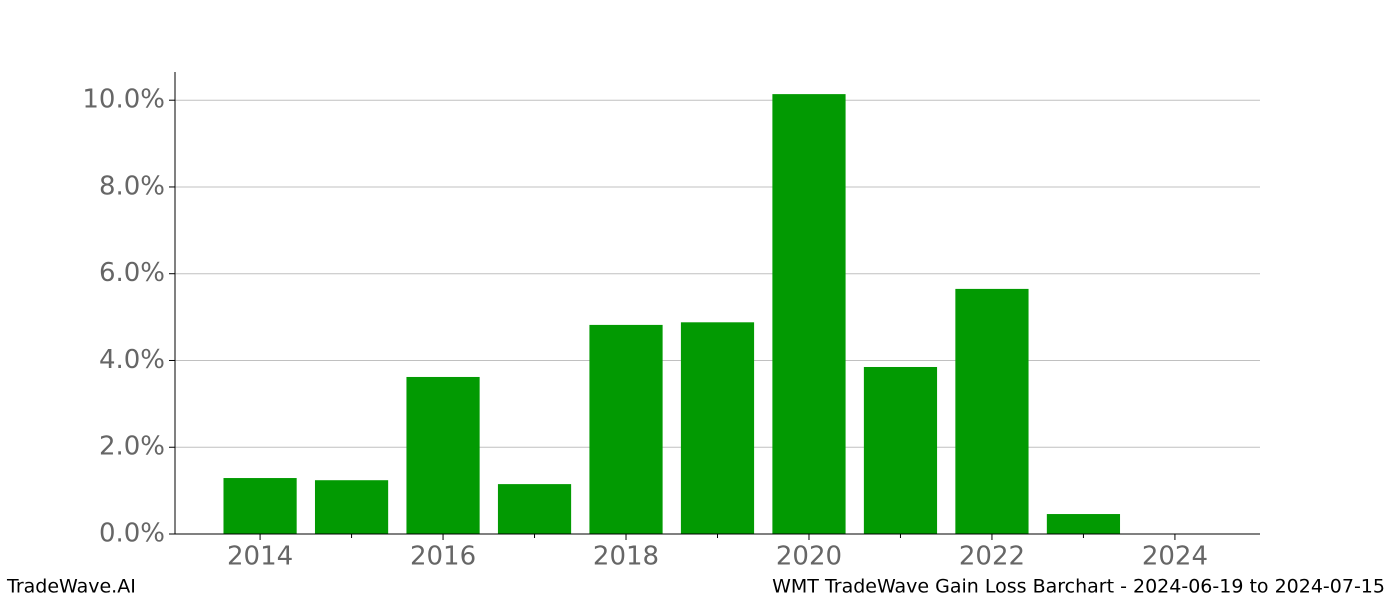  What do you see at coordinates (132, 360) in the screenshot?
I see `y-tick-label: 4.0%` at bounding box center [132, 360].